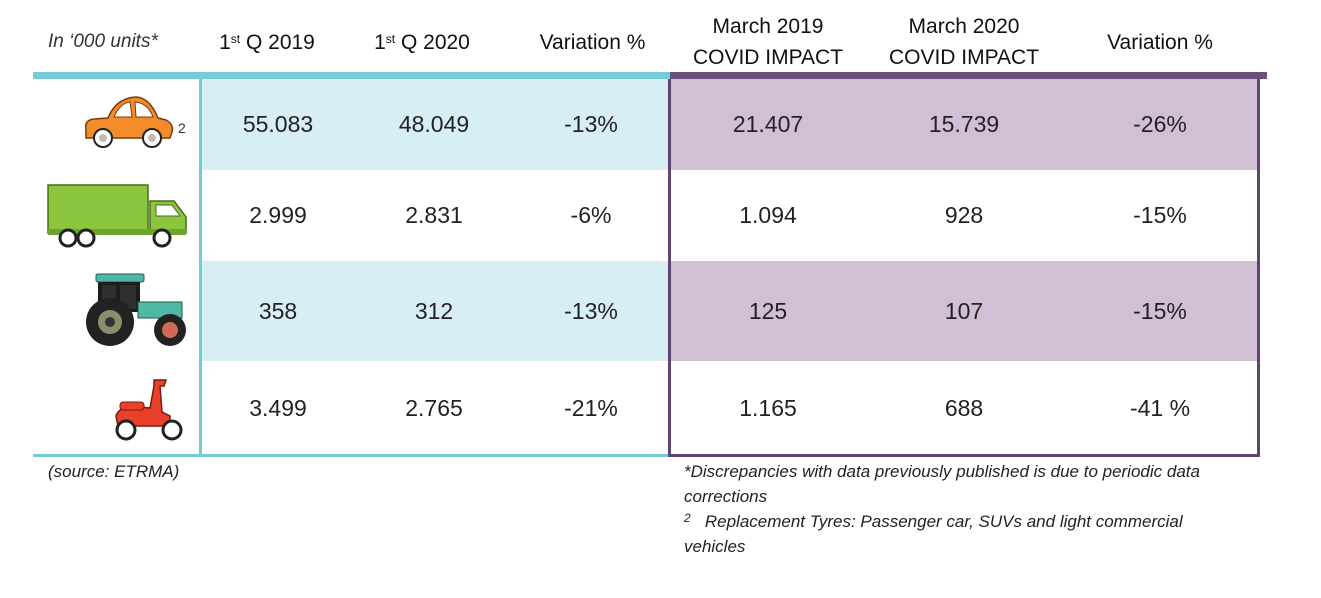  I want to click on col-header-q1-2019-rest: Q 2019, so click(277, 42).